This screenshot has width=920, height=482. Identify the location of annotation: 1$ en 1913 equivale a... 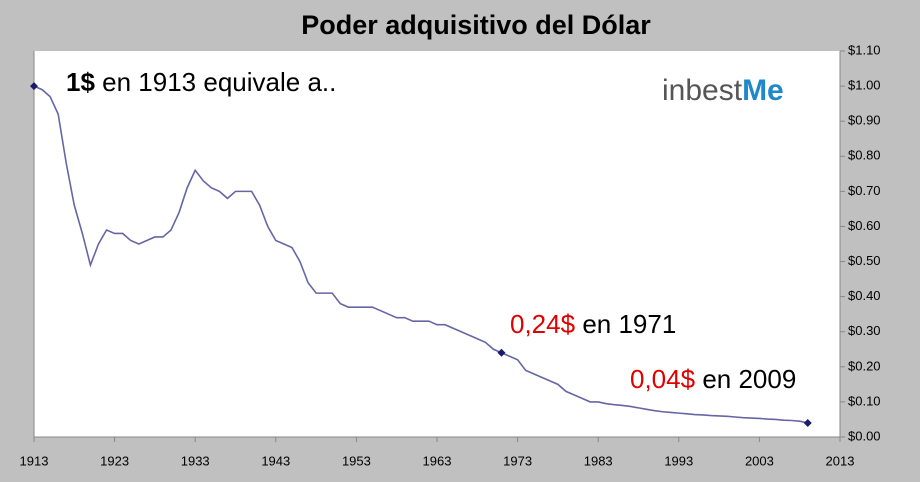
(201, 82).